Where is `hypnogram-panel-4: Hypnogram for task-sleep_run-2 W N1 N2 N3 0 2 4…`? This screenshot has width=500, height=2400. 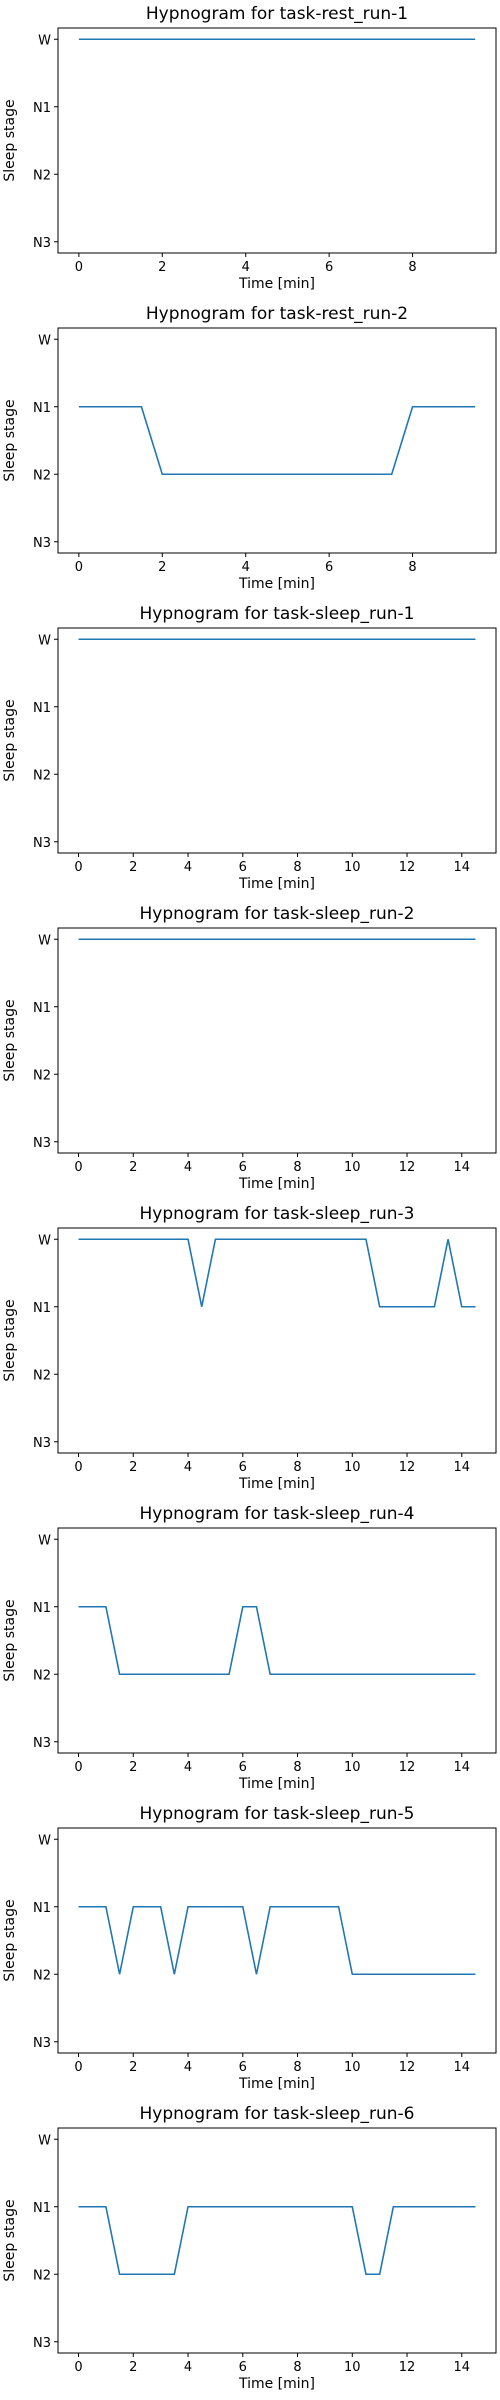
hypnogram-panel-4: Hypnogram for task-sleep_run-2 W N1 N2 N3 0 2 4… is located at coordinates (249, 1048).